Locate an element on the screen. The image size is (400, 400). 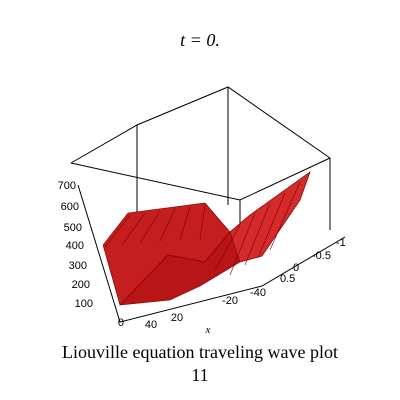
plot-title: t = 0. is located at coordinates (200, 40).